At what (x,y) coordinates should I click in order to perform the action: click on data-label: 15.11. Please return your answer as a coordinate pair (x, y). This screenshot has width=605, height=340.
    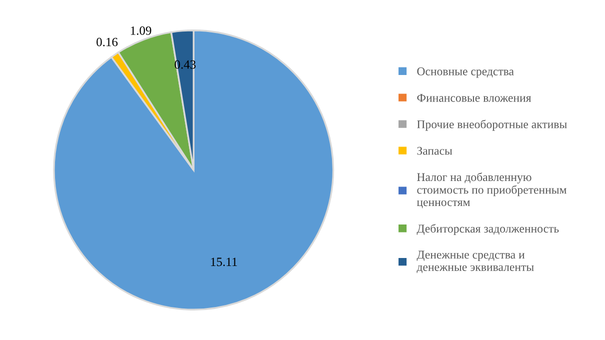
    Looking at the image, I should click on (224, 262).